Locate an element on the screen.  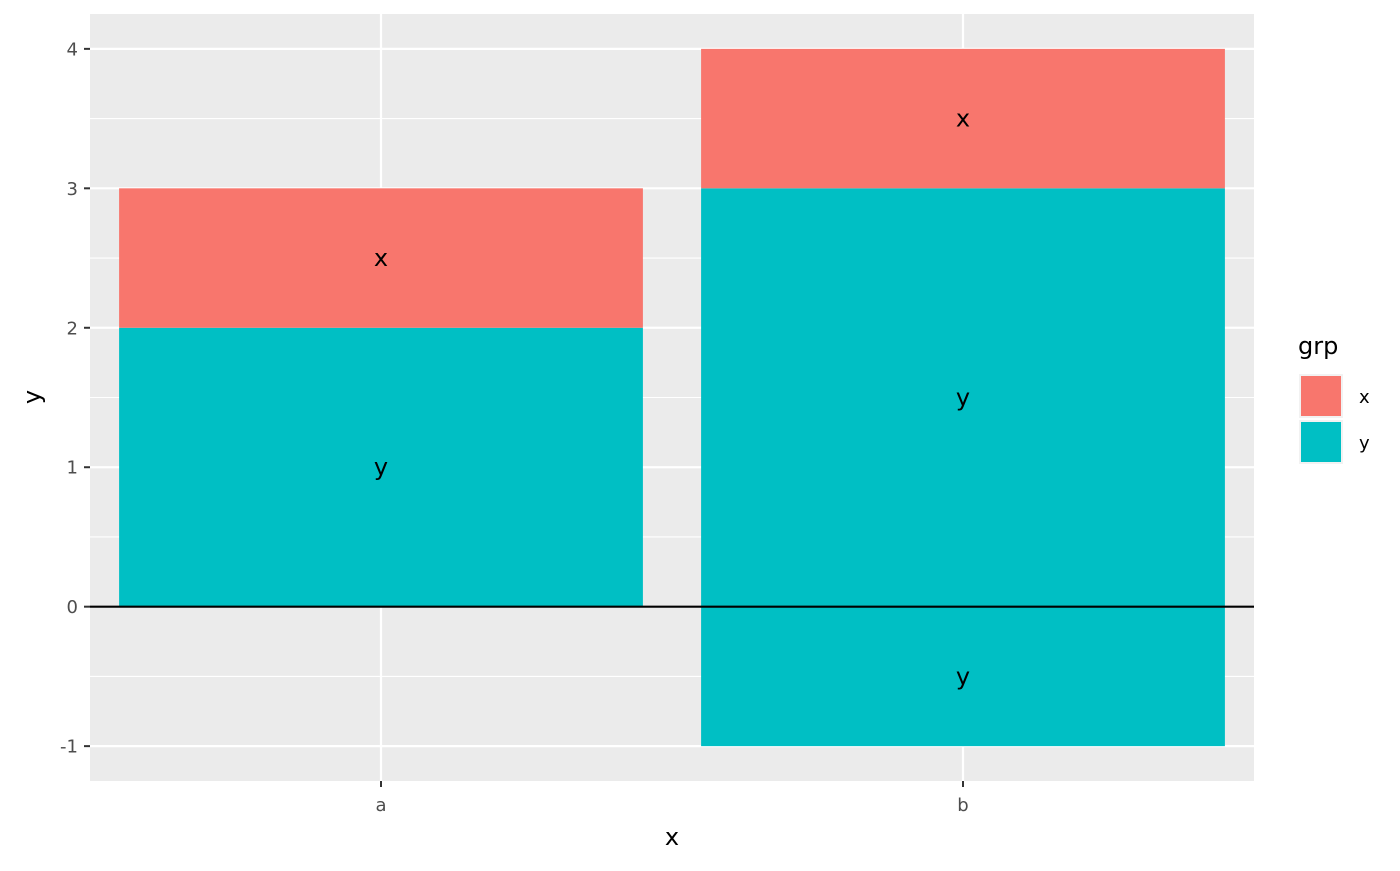
y-tick-label: 1 is located at coordinates (72, 468).